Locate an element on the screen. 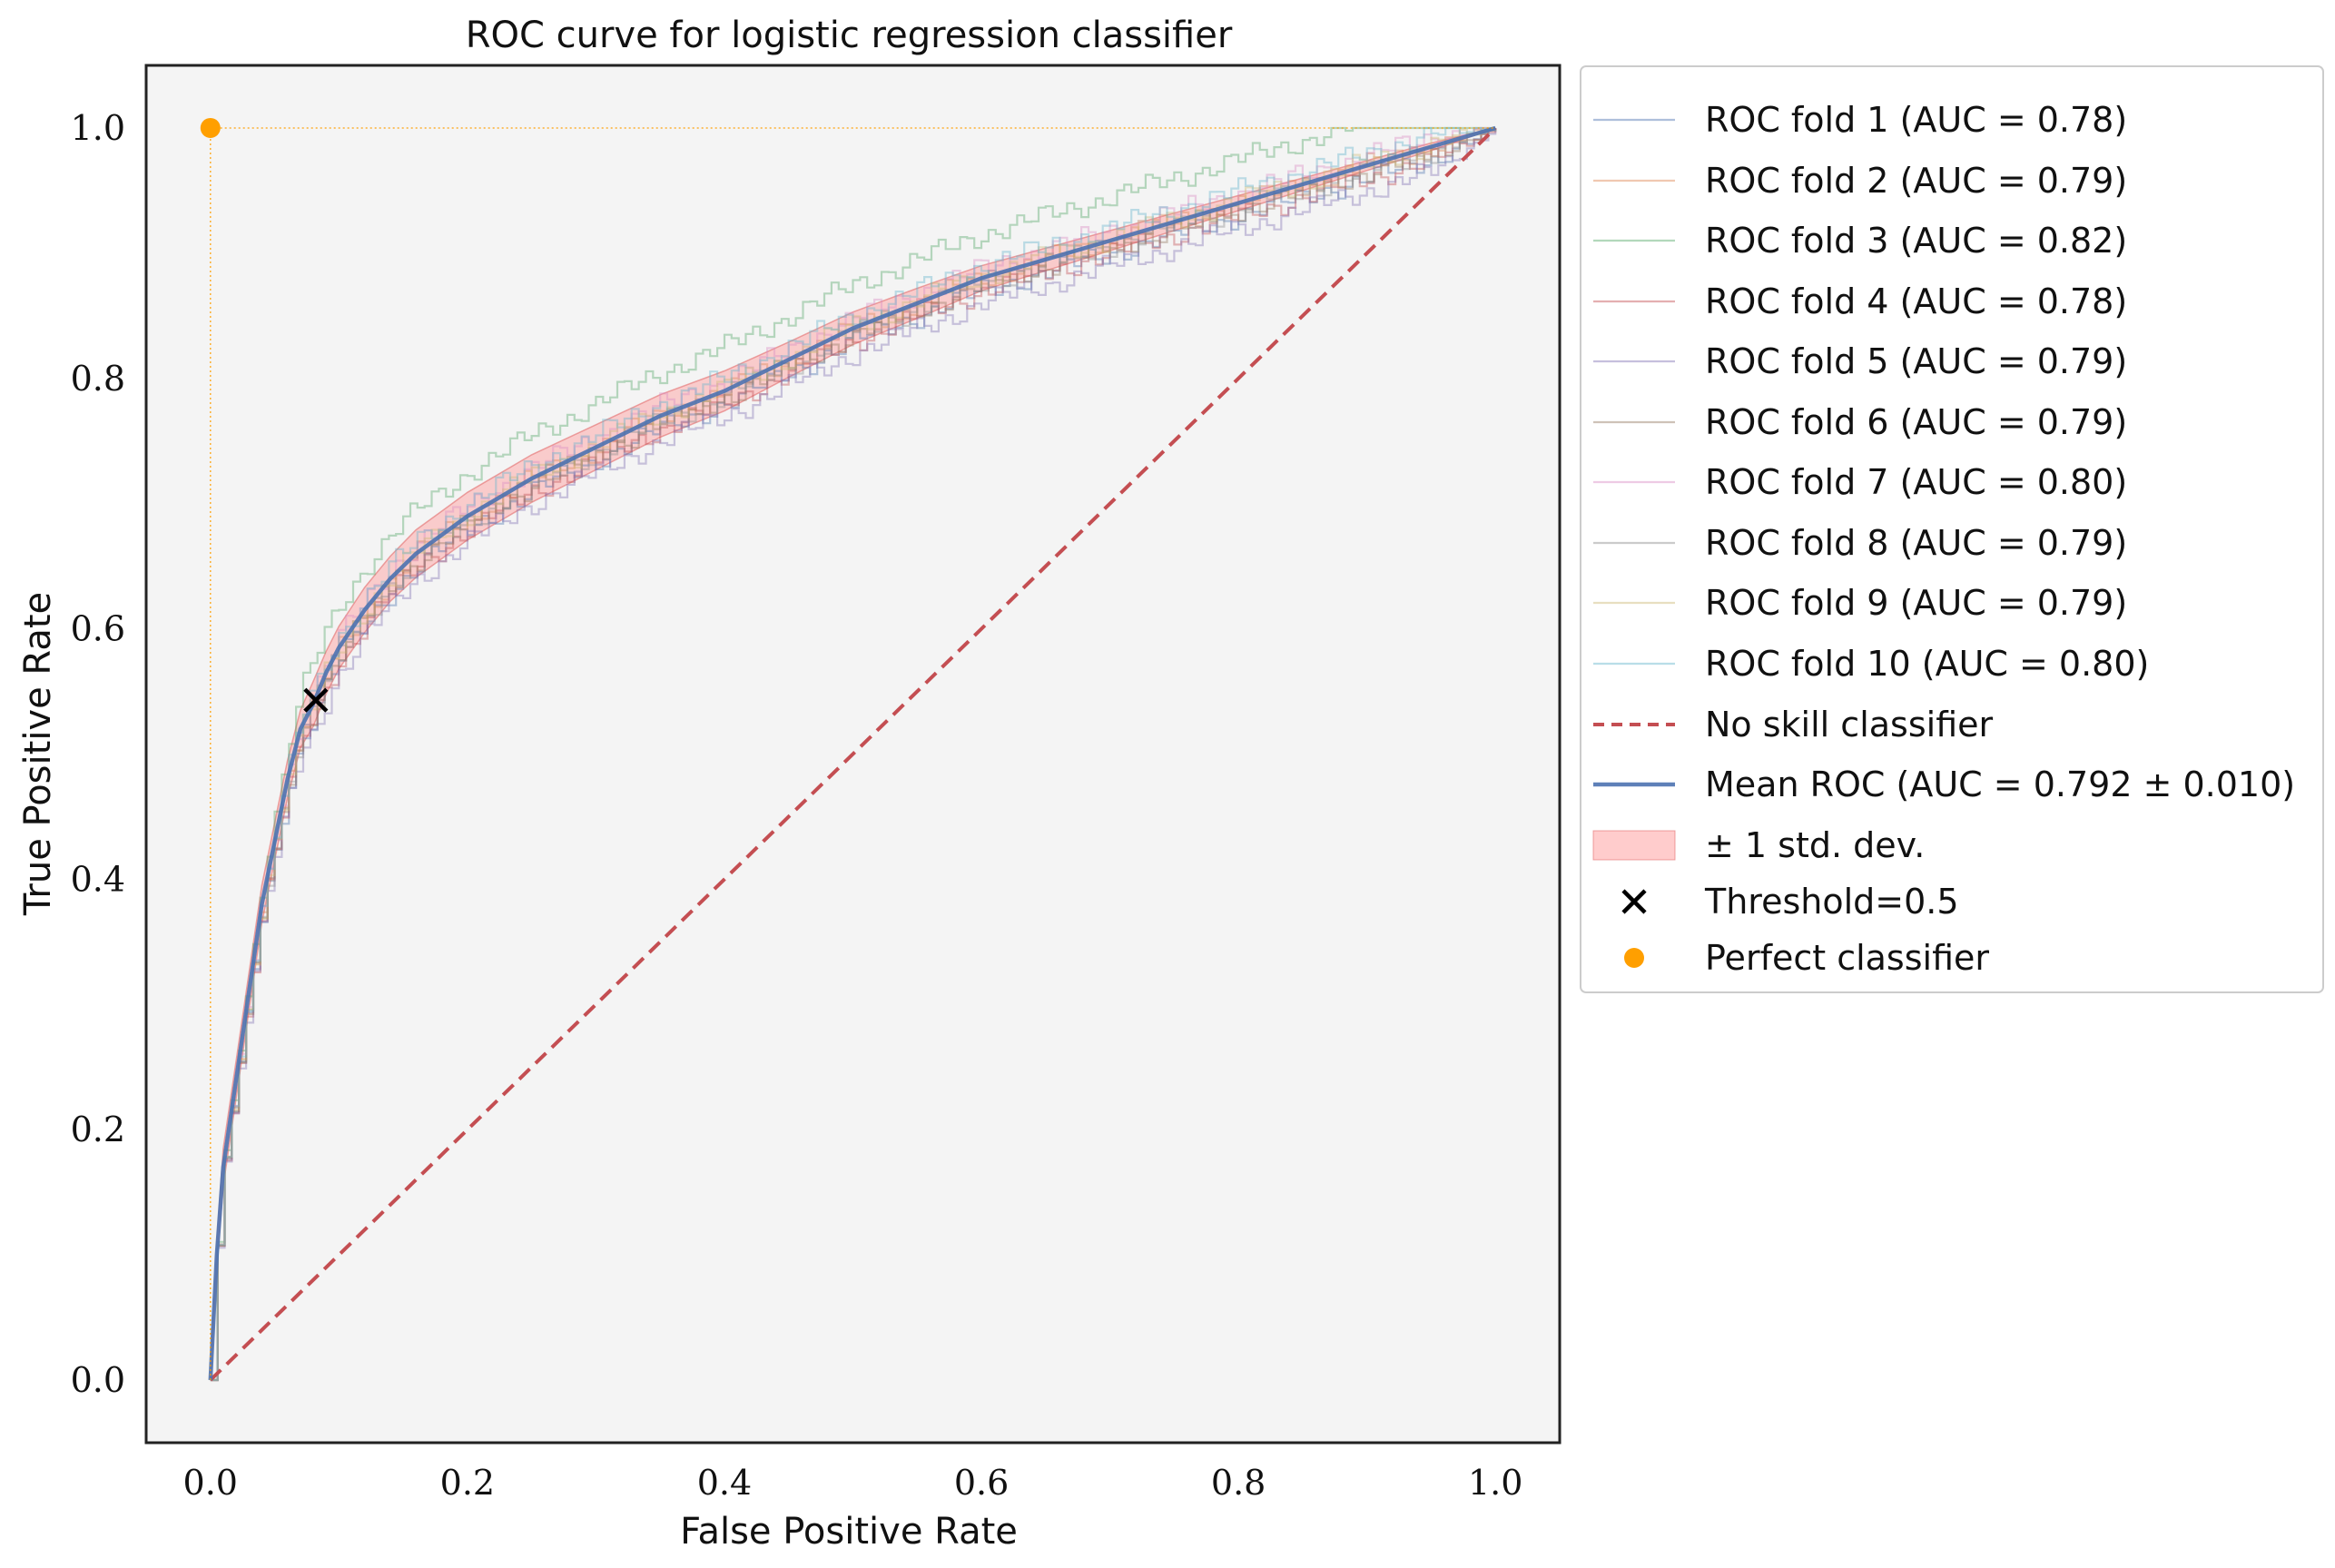 The image size is (2335, 1568). legend-entry: ROC fold 9 (AUC = 0.79) is located at coordinates (1860, 603).